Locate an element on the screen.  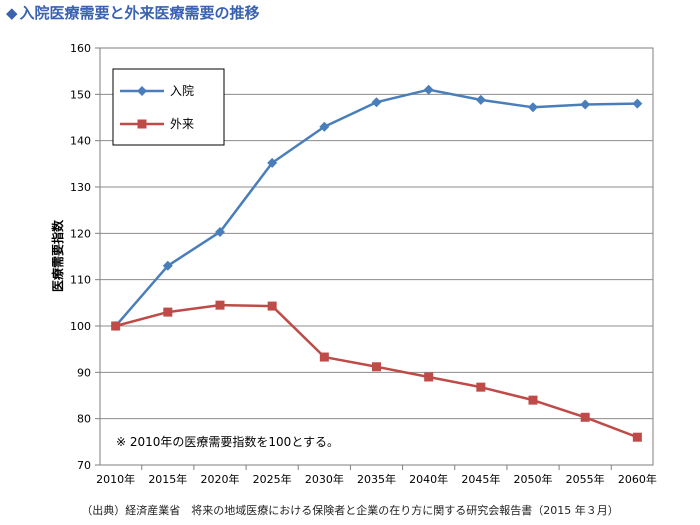
legend-box is located at coordinates (168, 107).